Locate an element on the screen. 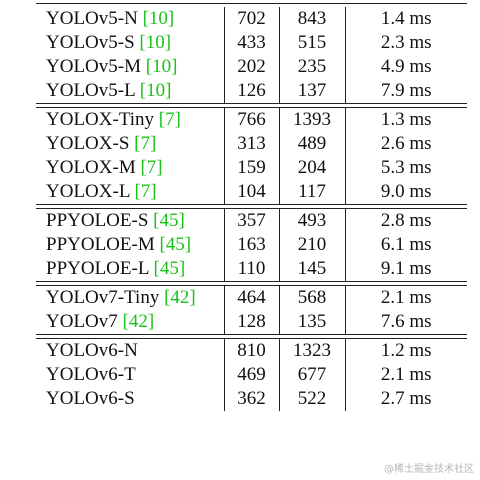 The height and width of the screenshot is (480, 480). model-cell: YOLOv6-N is located at coordinates (130, 351).